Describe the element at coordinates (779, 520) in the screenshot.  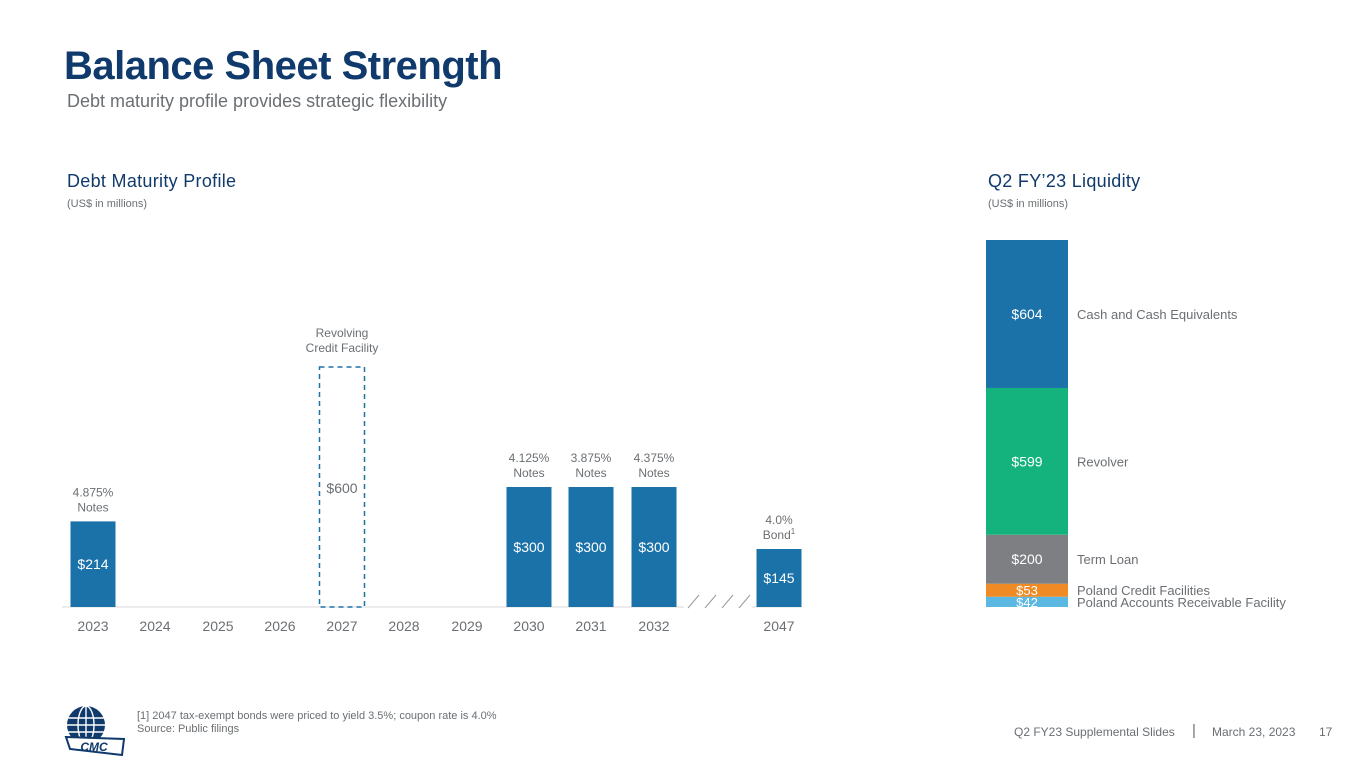
I see `bar-annotation: 4.0%` at that location.